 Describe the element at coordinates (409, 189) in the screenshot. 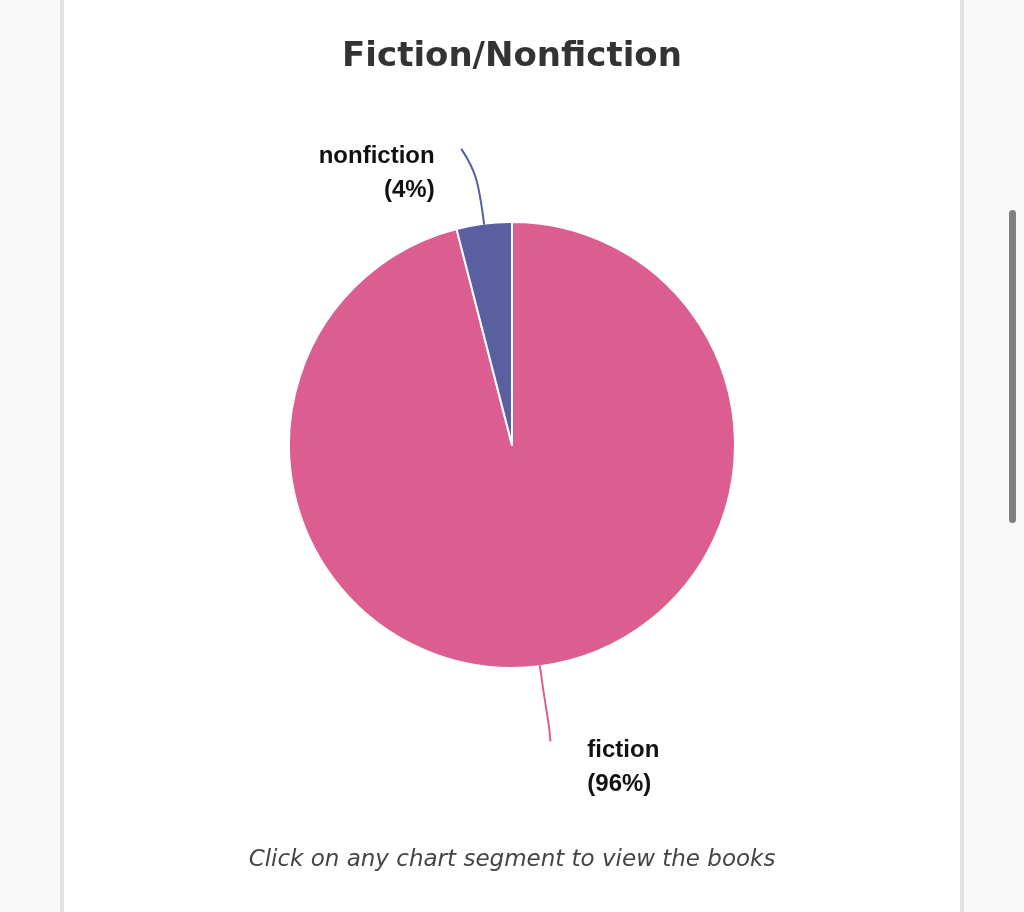

I see `data-label: (4%)` at that location.